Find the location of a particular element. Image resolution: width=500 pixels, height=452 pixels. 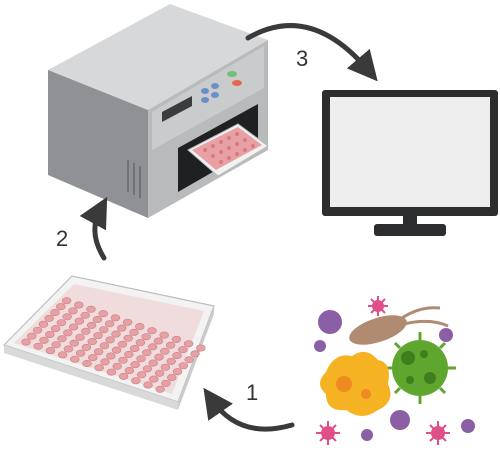

step-1-label: 1 is located at coordinates (252, 392).